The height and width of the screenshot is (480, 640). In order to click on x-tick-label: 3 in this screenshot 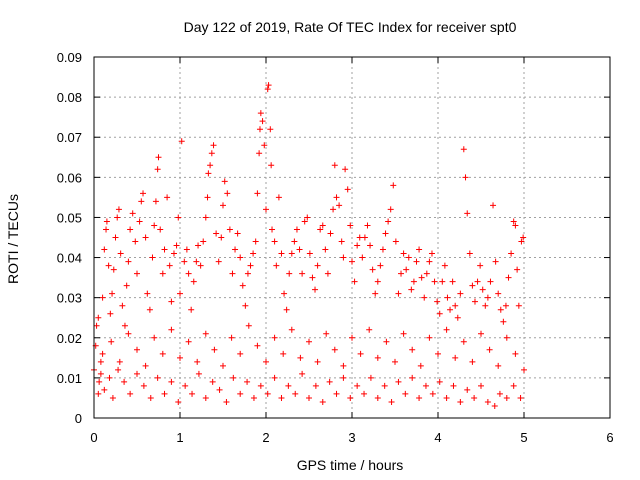, I will do `click(351, 437)`.